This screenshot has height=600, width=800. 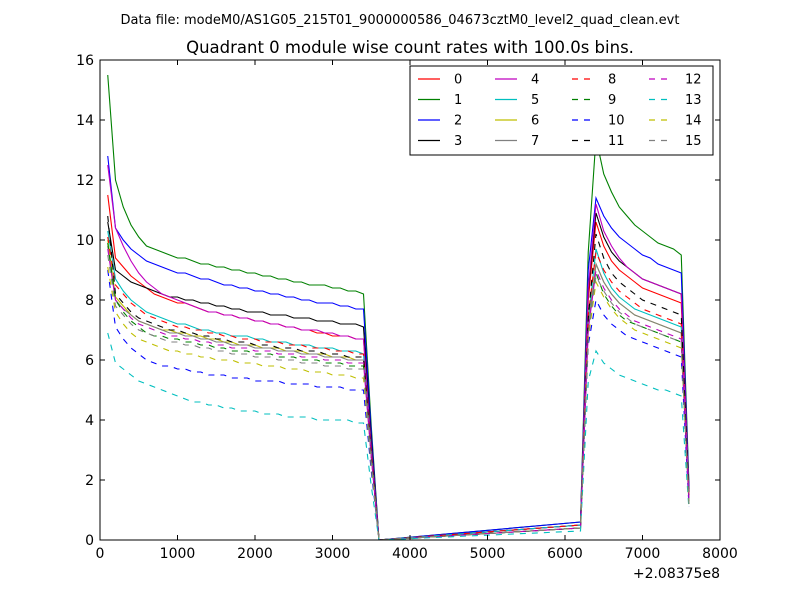 What do you see at coordinates (535, 100) in the screenshot?
I see `legend-label-5: 5` at bounding box center [535, 100].